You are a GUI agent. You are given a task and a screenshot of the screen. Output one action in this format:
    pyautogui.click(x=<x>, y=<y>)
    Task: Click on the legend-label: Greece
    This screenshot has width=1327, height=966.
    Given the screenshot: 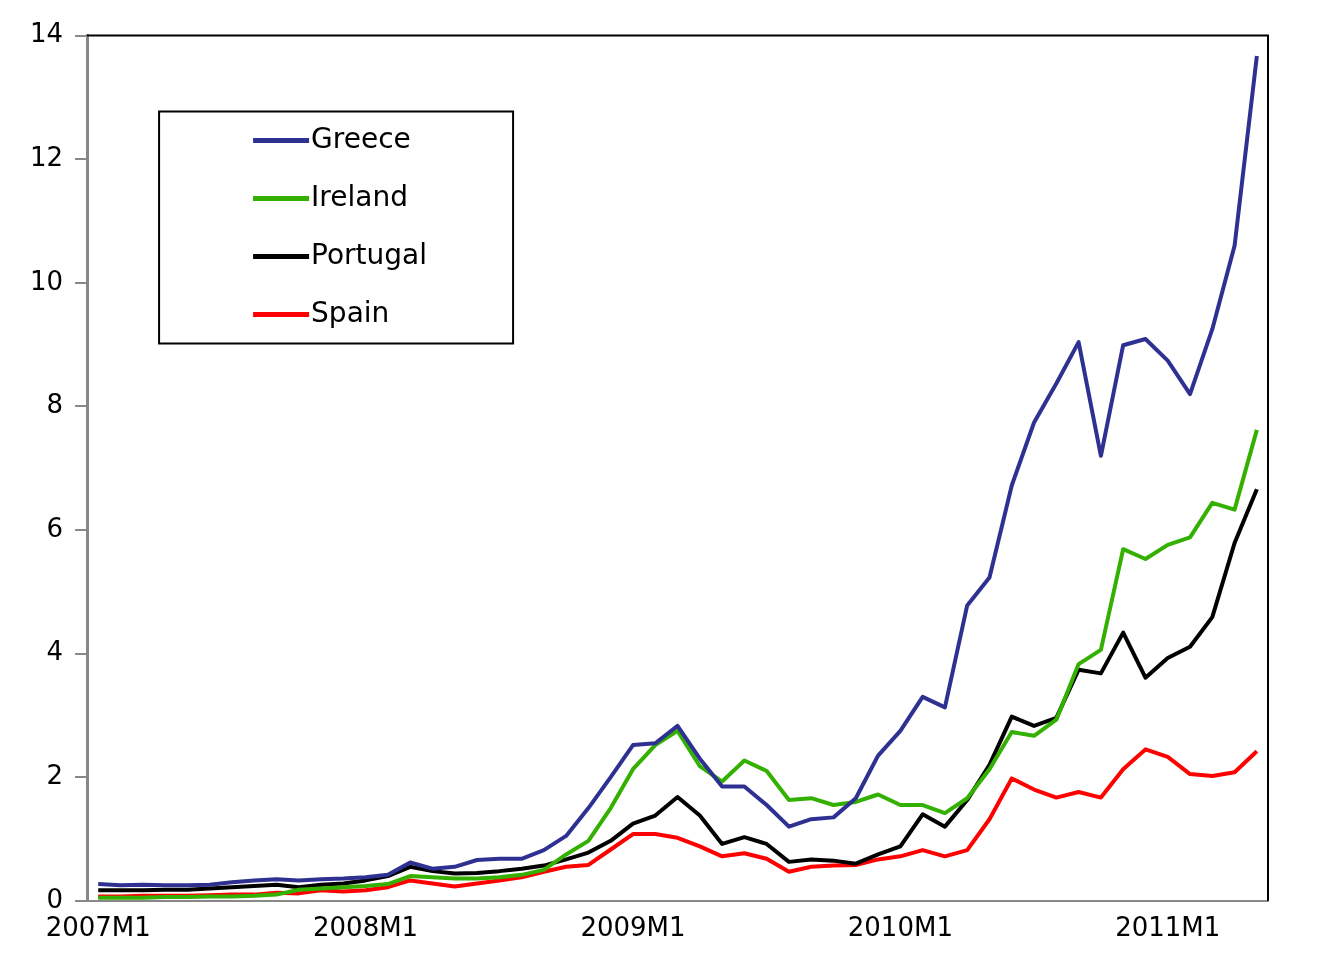 What is the action you would take?
    pyautogui.click(x=361, y=138)
    